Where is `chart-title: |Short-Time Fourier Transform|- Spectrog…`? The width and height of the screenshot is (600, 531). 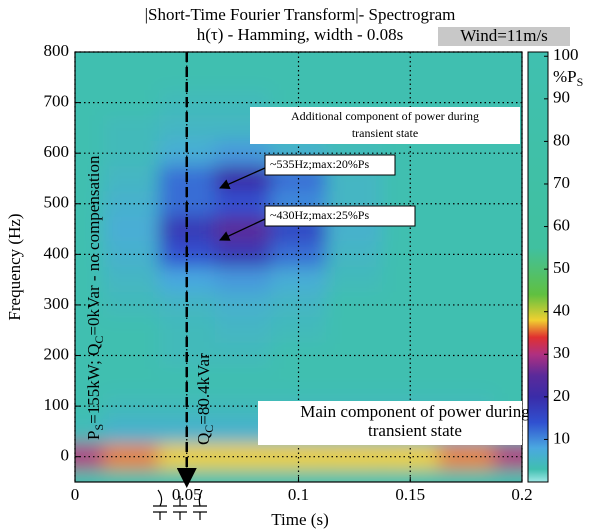 chart-title: |Short-Time Fourier Transform|- Spectrog… is located at coordinates (300, 14).